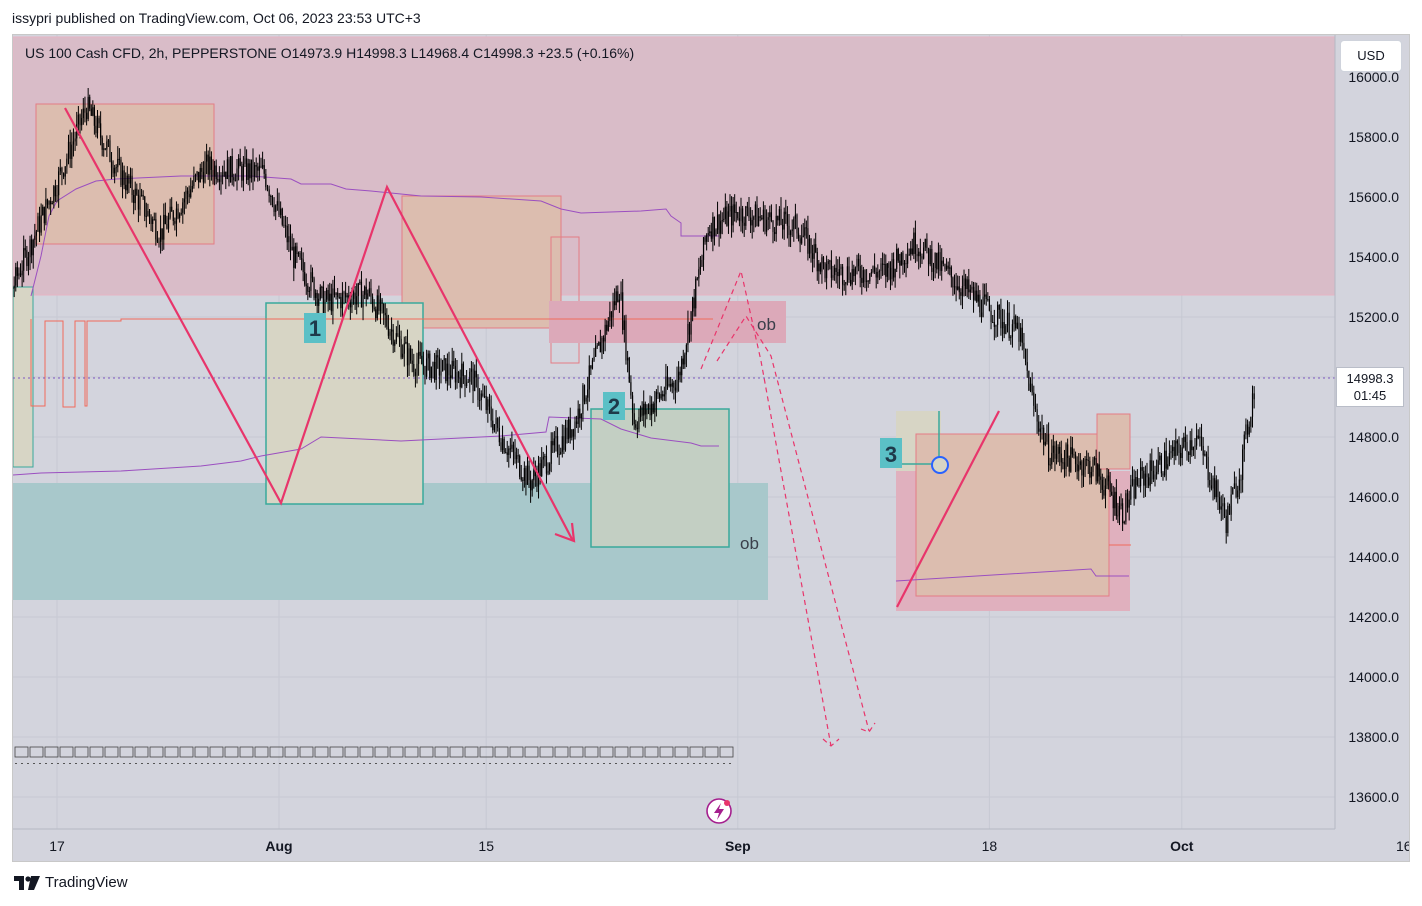  Describe the element at coordinates (940, 465) in the screenshot. I see `selection-handle-circle` at that location.